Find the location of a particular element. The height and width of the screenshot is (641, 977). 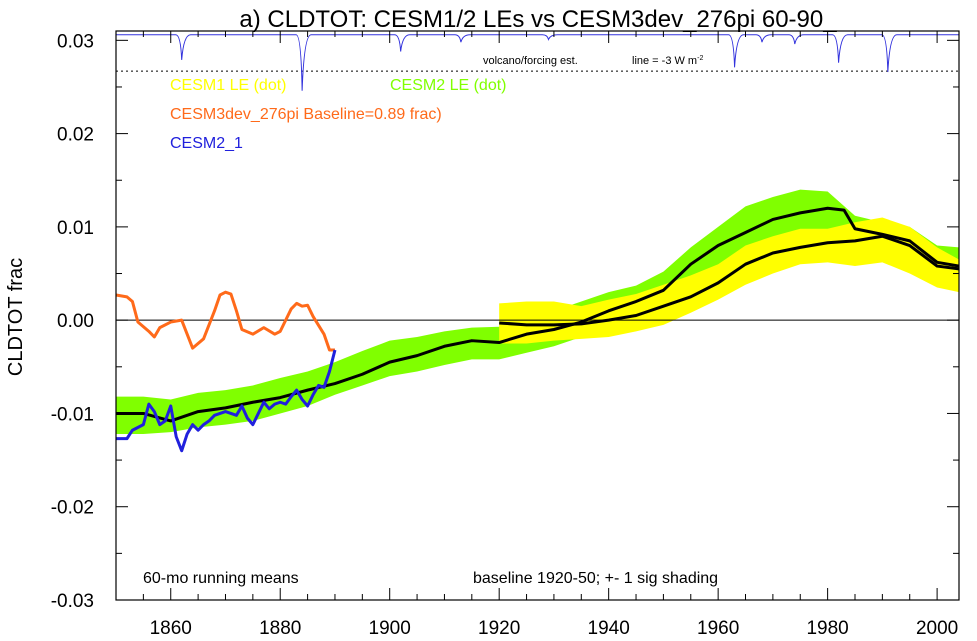

x-tick-label: 2000 is located at coordinates (937, 628).